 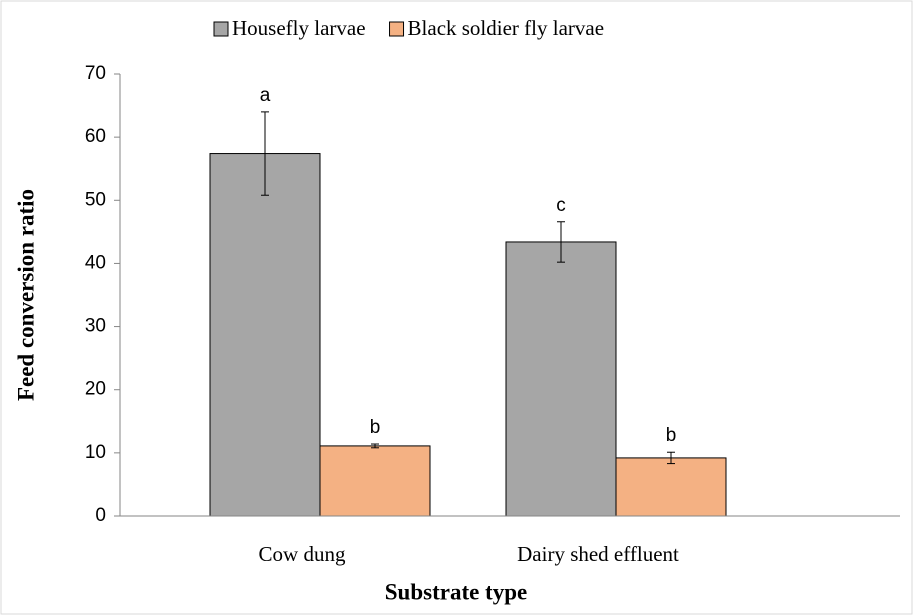 What do you see at coordinates (95, 389) in the screenshot?
I see `y-tick-label: 20` at bounding box center [95, 389].